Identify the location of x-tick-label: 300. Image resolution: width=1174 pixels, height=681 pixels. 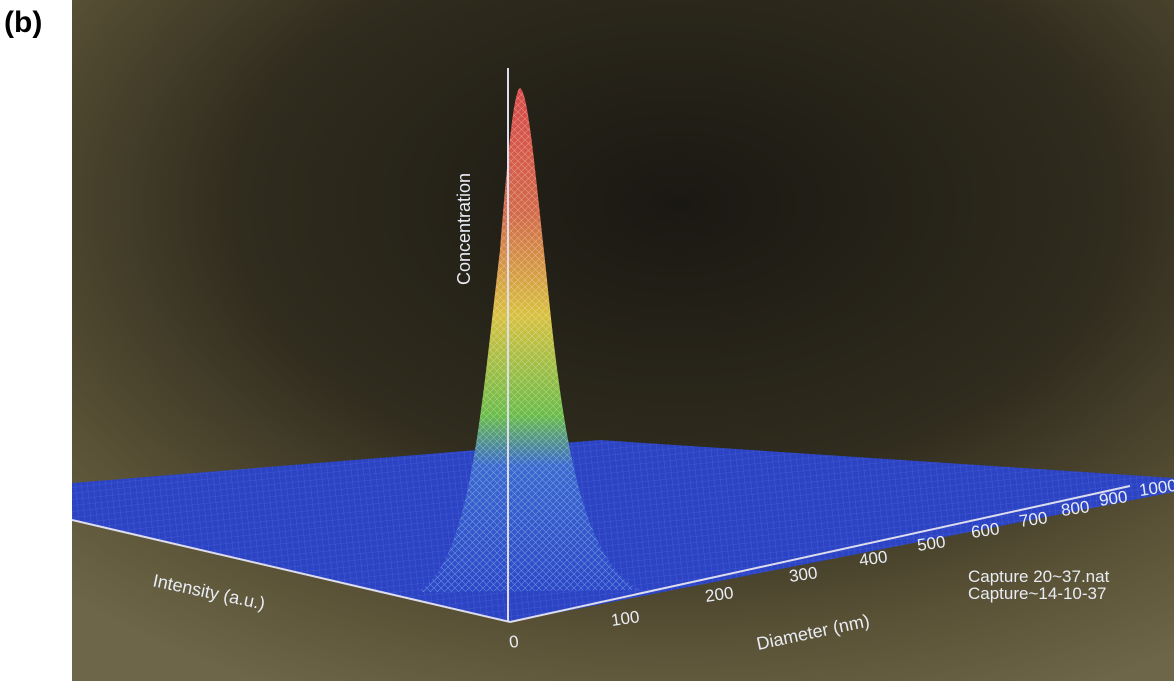
(803, 574).